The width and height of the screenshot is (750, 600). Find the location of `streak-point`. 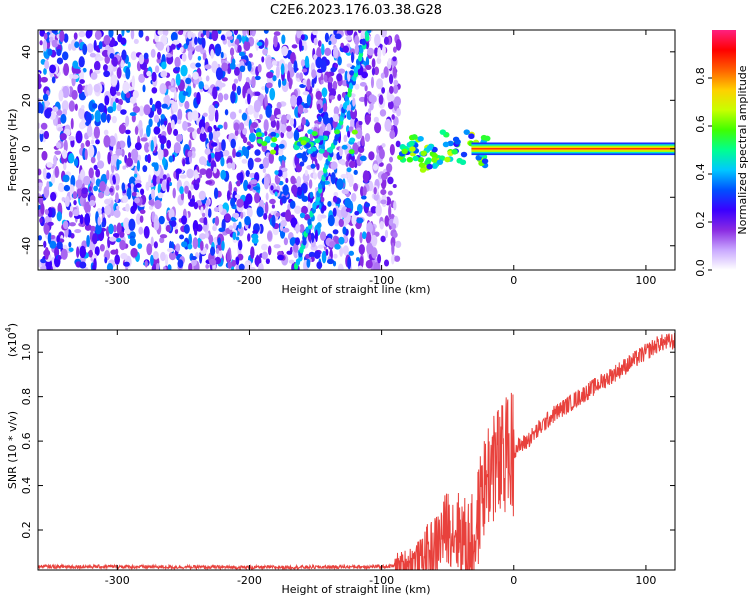

streak-point is located at coordinates (307, 230).